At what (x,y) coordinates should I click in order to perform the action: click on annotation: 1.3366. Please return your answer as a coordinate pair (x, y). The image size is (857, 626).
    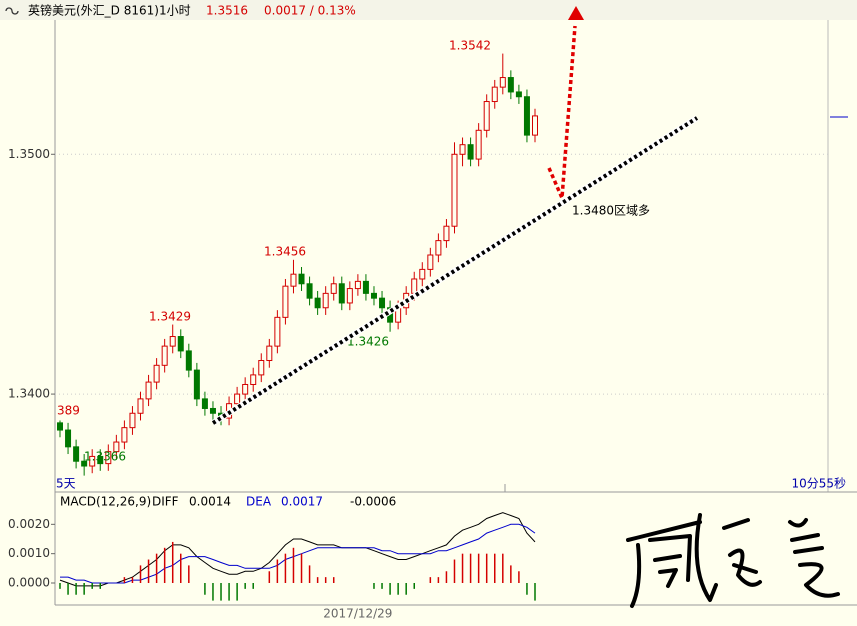
    Looking at the image, I should click on (105, 457).